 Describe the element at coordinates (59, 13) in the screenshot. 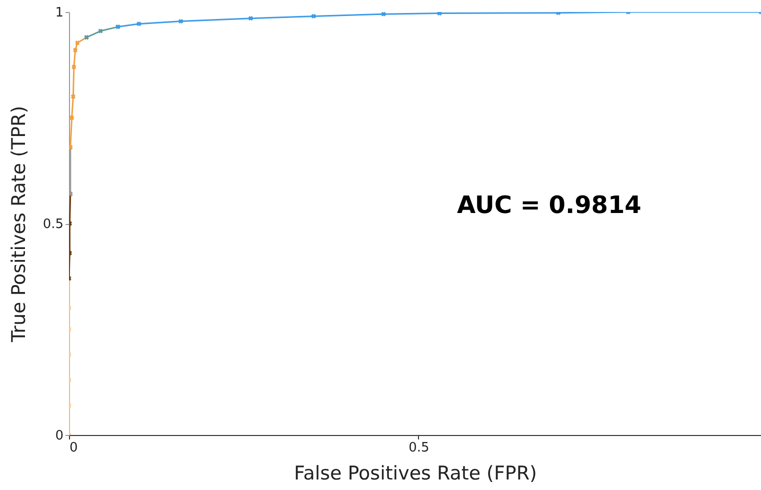

I see `y-tick-label: 1` at that location.